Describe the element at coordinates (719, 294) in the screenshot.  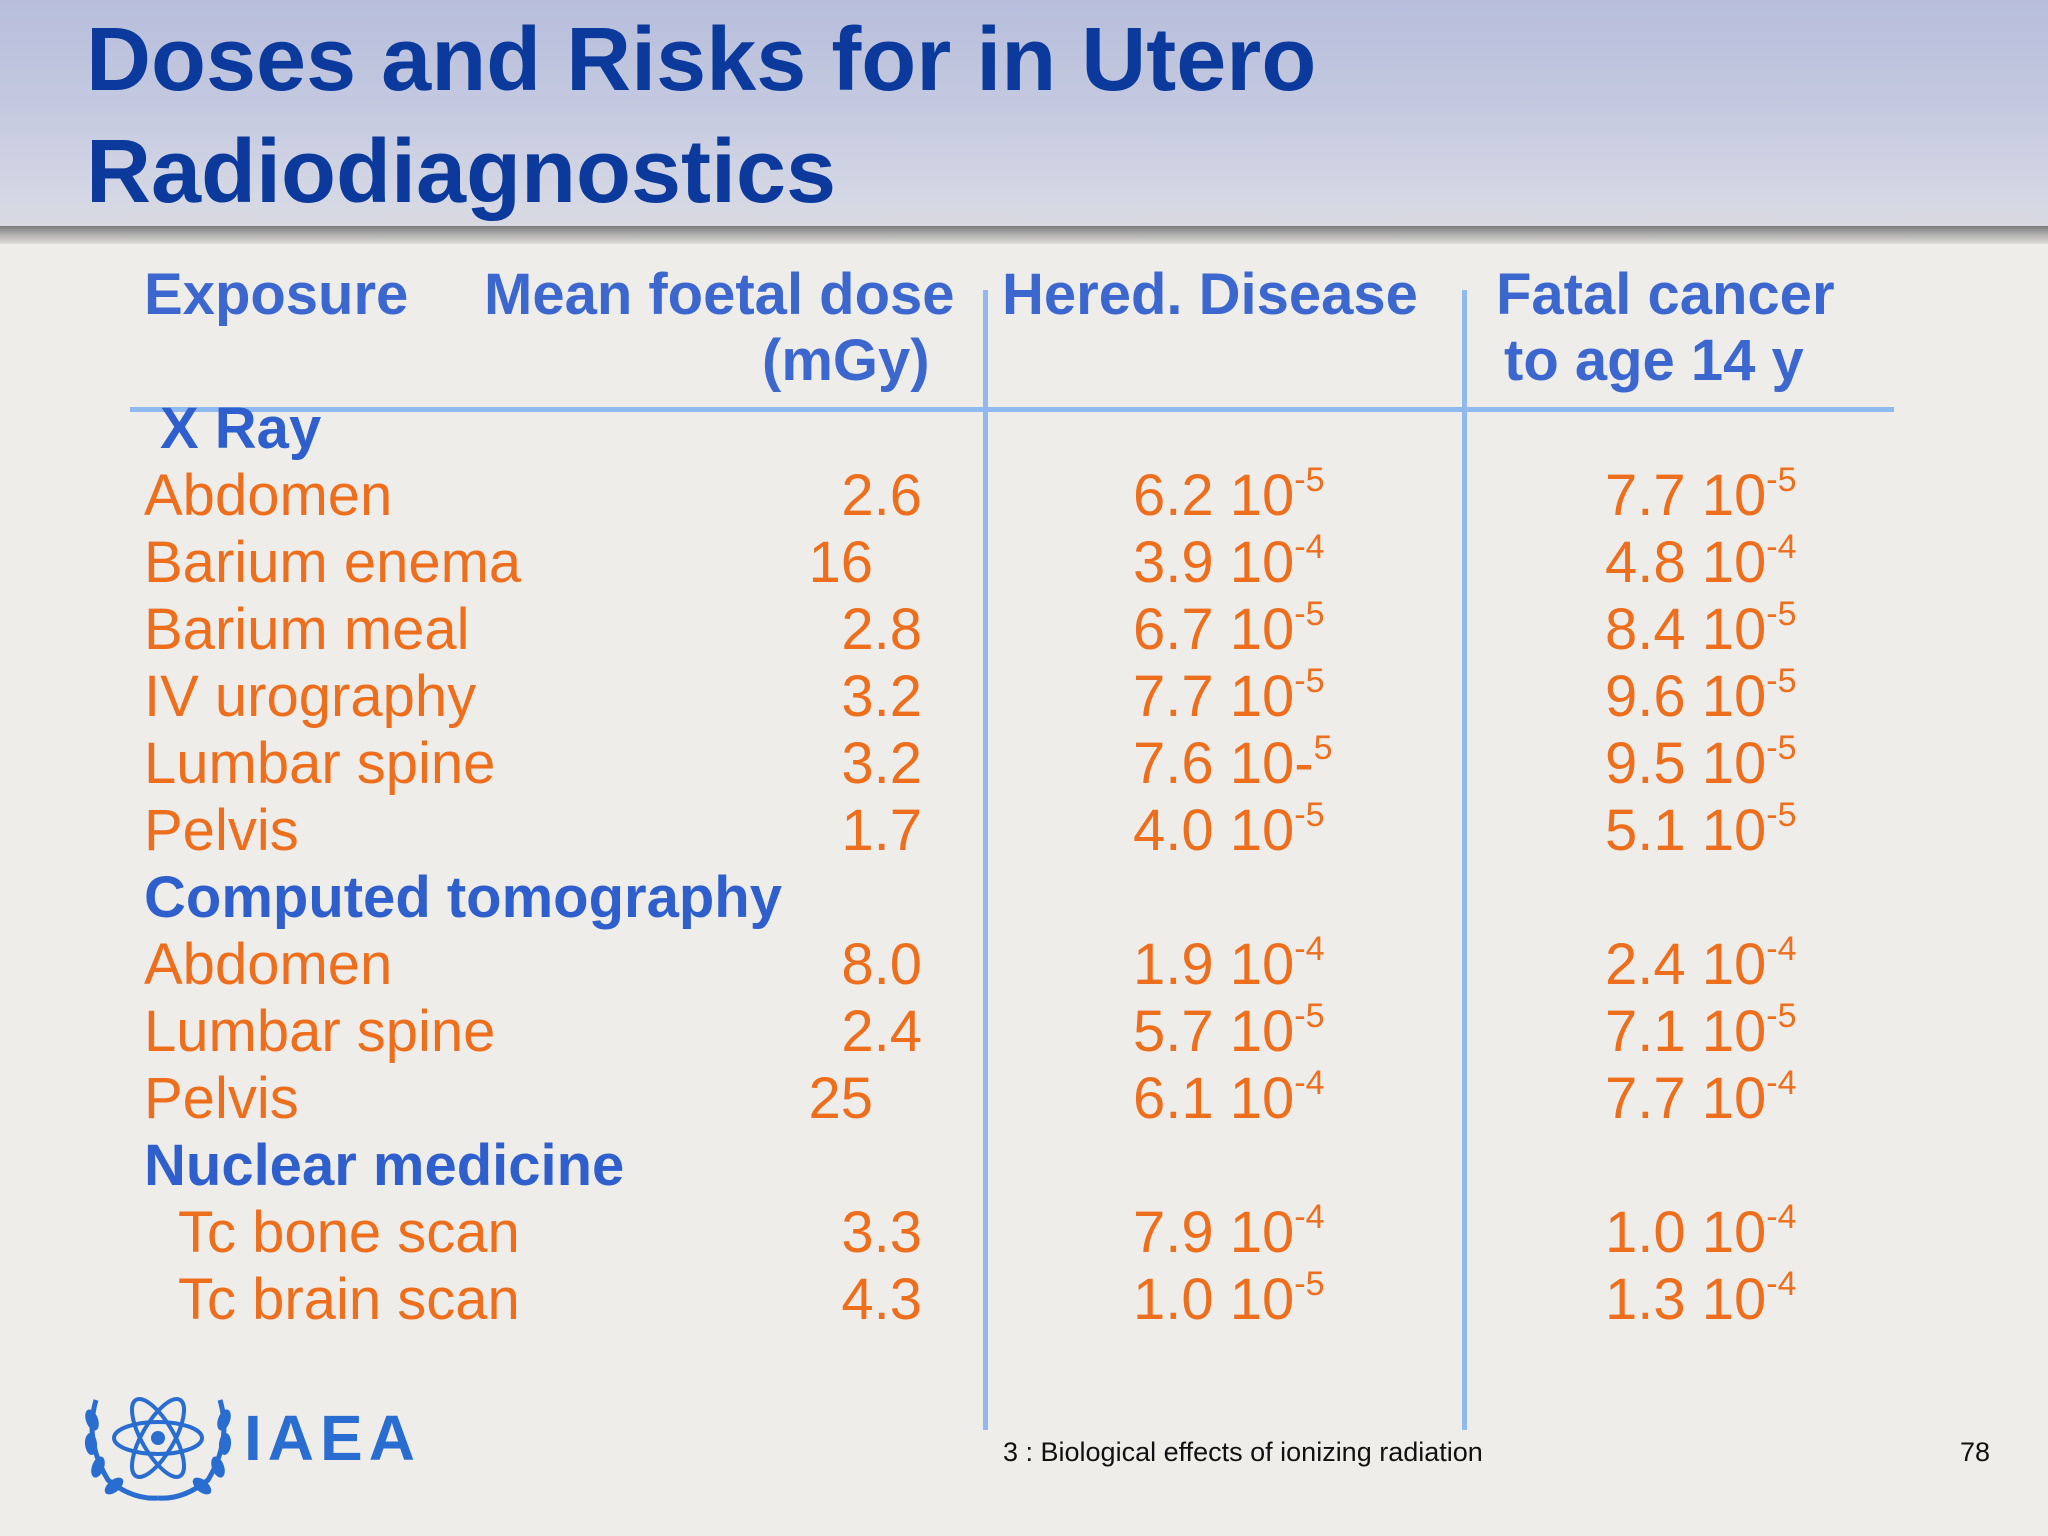
I see `header-dose-line1: Mean foetal dose` at that location.